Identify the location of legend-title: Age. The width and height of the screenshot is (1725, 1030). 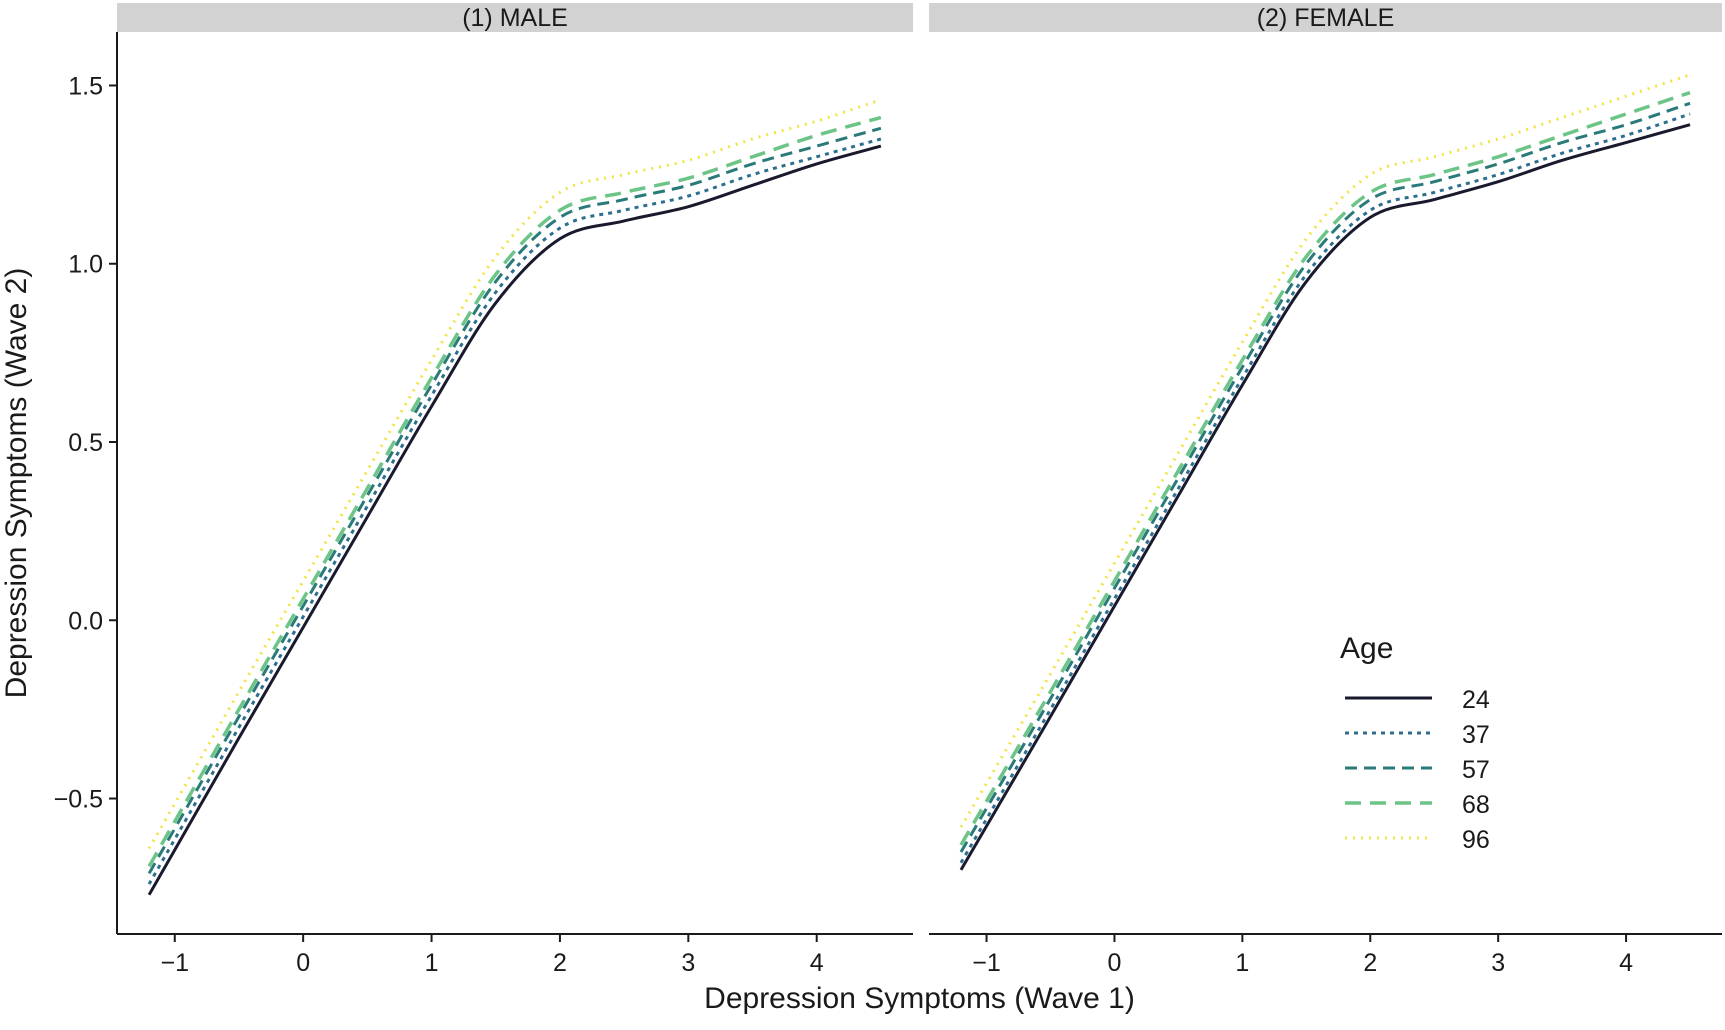
(1366, 648).